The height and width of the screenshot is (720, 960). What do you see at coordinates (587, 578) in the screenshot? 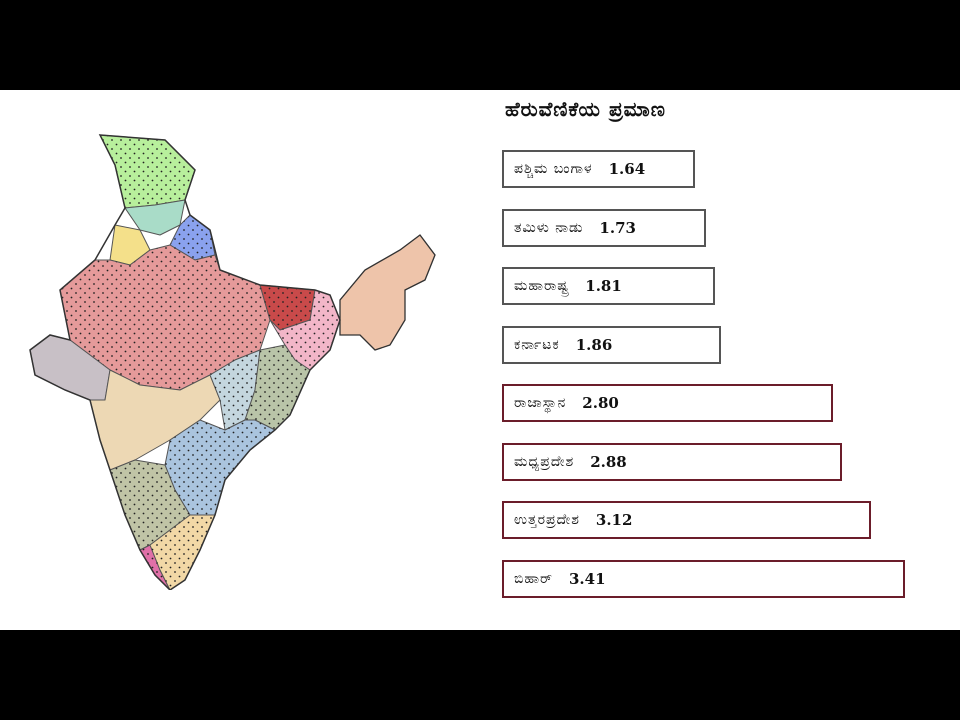
I see `bar-value-label: 3.41` at bounding box center [587, 578].